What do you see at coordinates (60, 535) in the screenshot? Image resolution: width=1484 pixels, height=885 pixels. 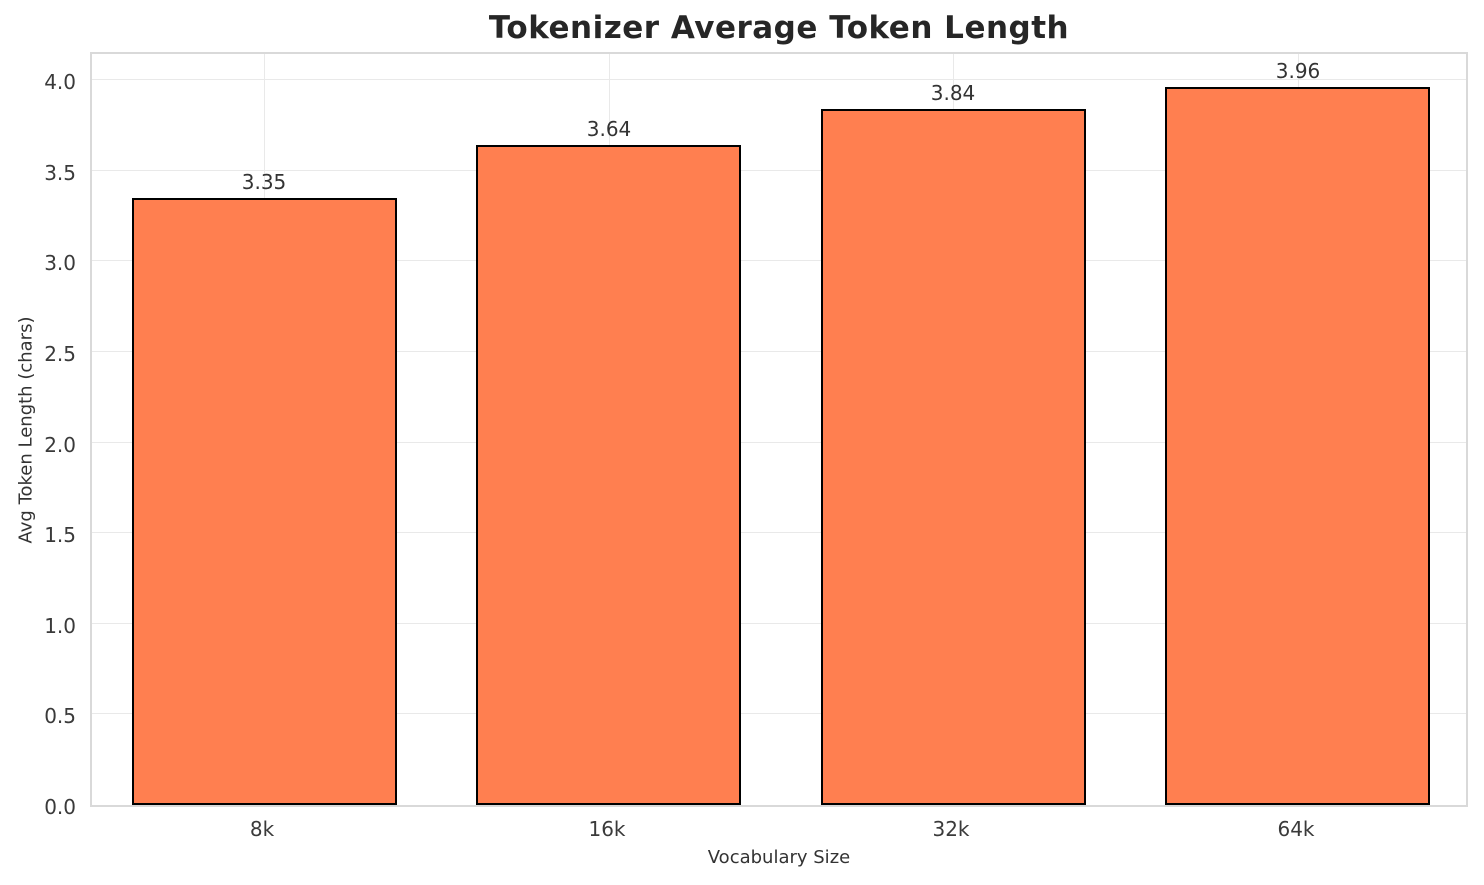 I see `y-tick-label: 1.5` at bounding box center [60, 535].